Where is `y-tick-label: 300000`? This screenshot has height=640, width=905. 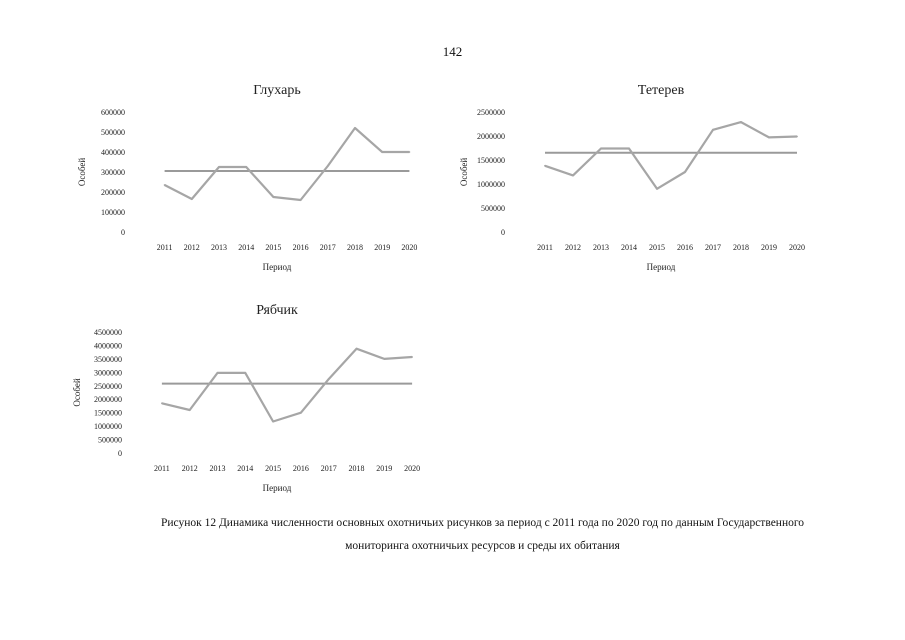
y-tick-label: 300000 is located at coordinates (113, 172).